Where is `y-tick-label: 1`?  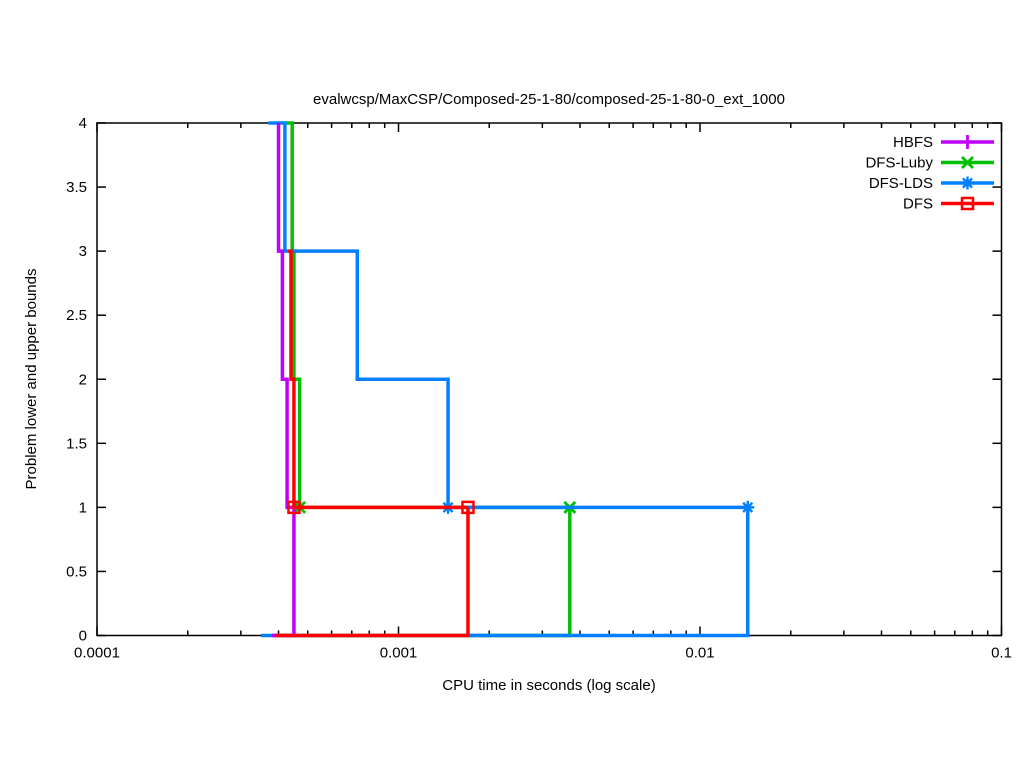 y-tick-label: 1 is located at coordinates (83, 507).